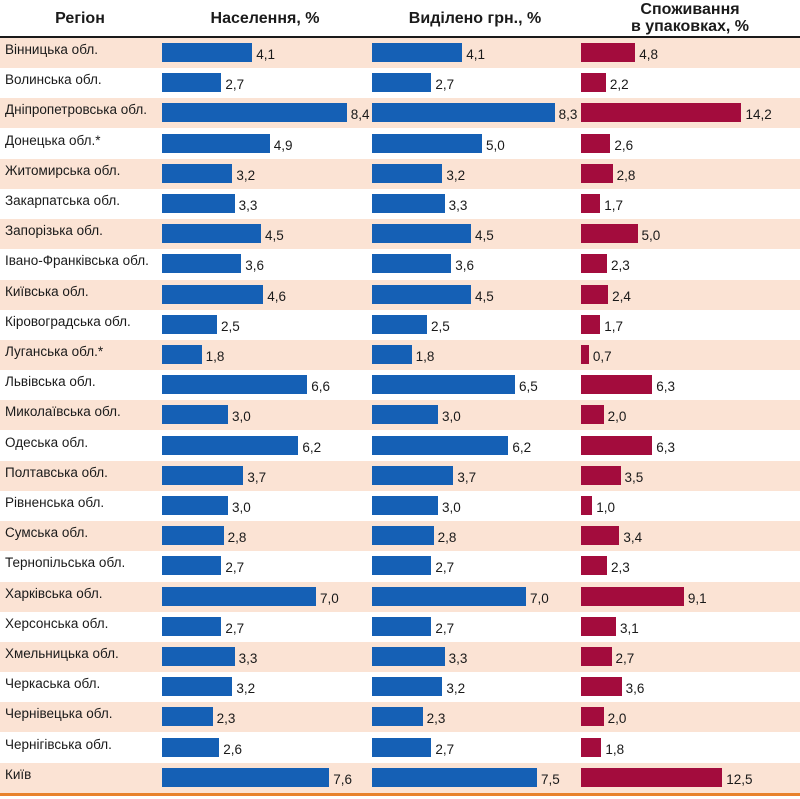 This screenshot has height=799, width=800. I want to click on chart-row: Львівська обл. 6,6 6,5 6,3, so click(400, 385).